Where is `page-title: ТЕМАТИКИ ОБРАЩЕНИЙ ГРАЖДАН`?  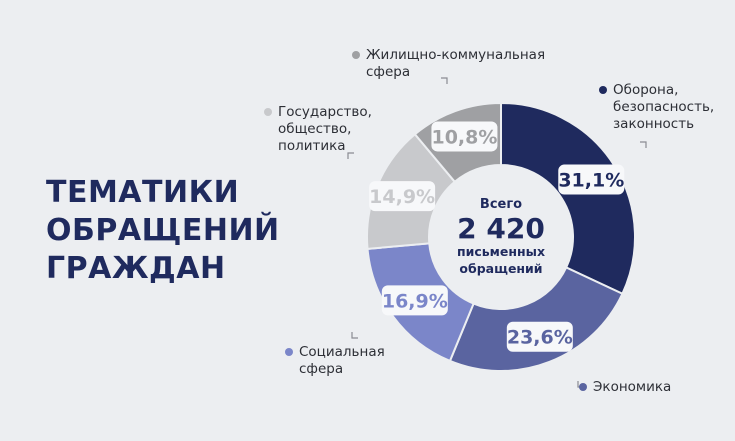 page-title: ТЕМАТИКИ ОБРАЩЕНИЙ ГРАЖДАН is located at coordinates (163, 231).